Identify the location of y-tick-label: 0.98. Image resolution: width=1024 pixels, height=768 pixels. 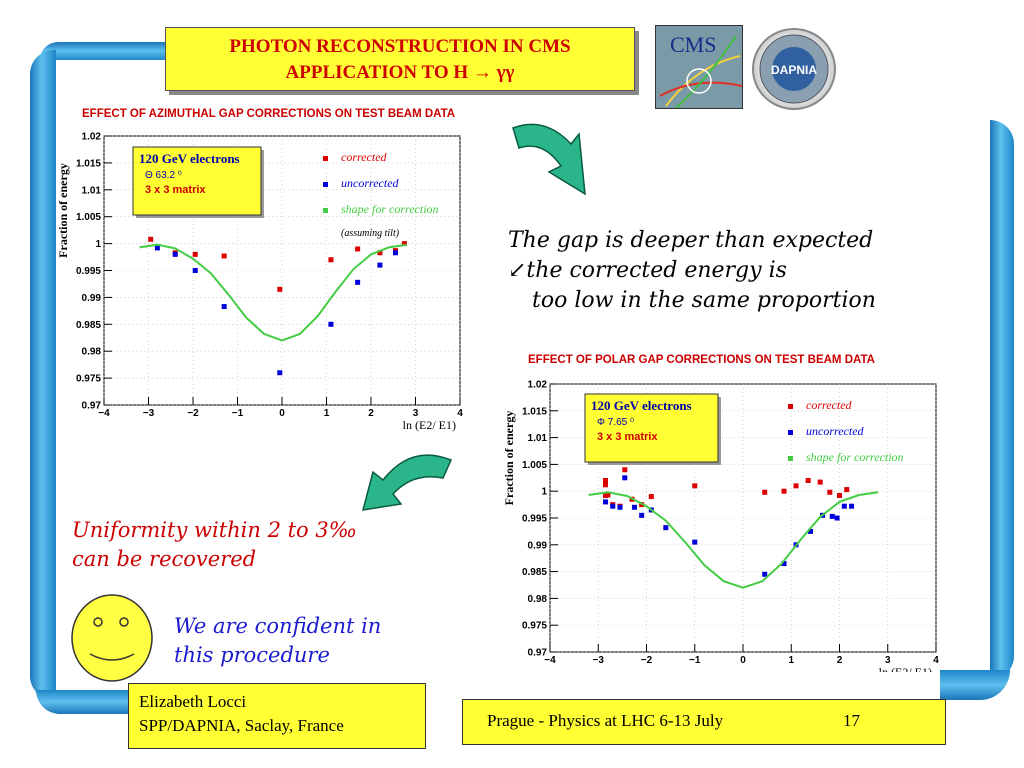
(92, 352).